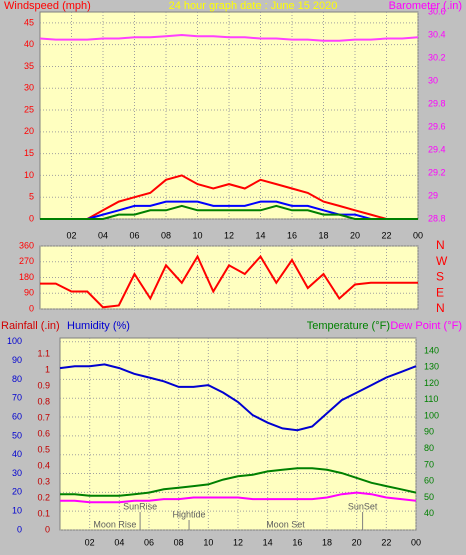 The height and width of the screenshot is (555, 466). What do you see at coordinates (43, 353) in the screenshot?
I see `y3-tick-label: 1.1` at bounding box center [43, 353].